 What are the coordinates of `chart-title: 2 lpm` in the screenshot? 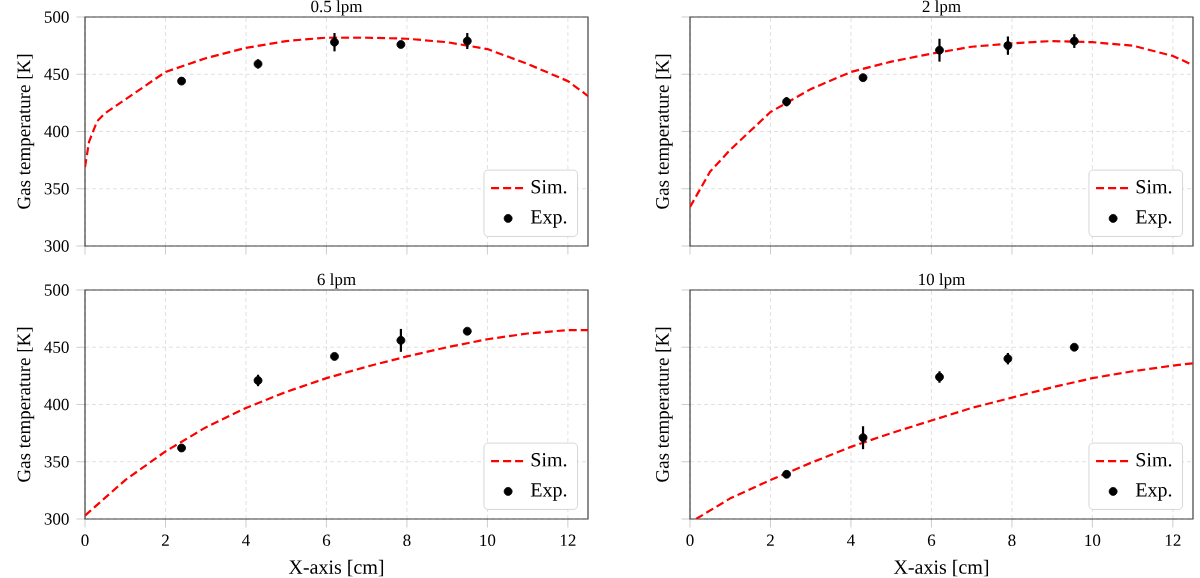 It's located at (941, 8).